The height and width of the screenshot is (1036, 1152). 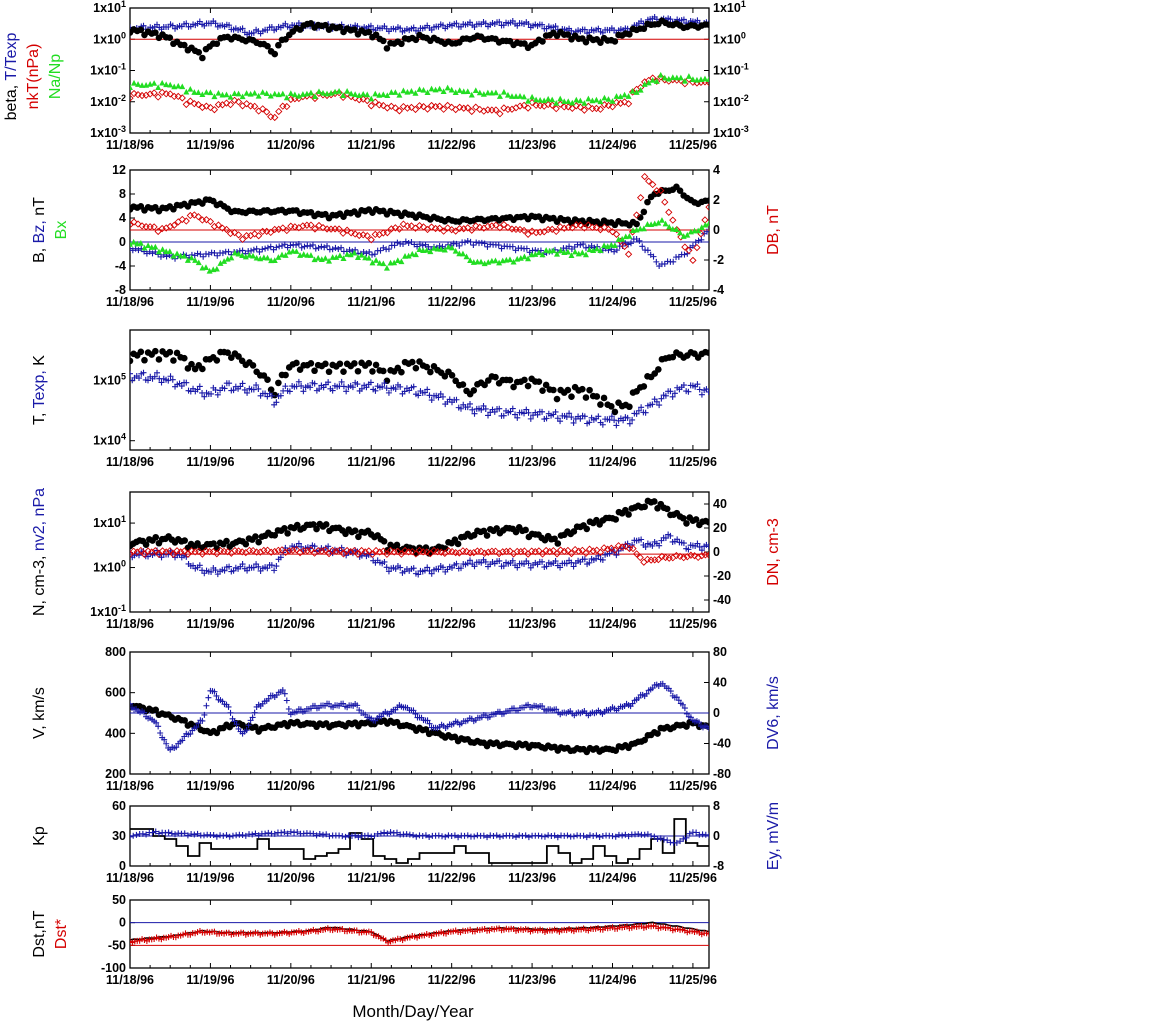 What do you see at coordinates (108, 611) in the screenshot?
I see `y-tick-label: 1x10⁻¹` at bounding box center [108, 611].